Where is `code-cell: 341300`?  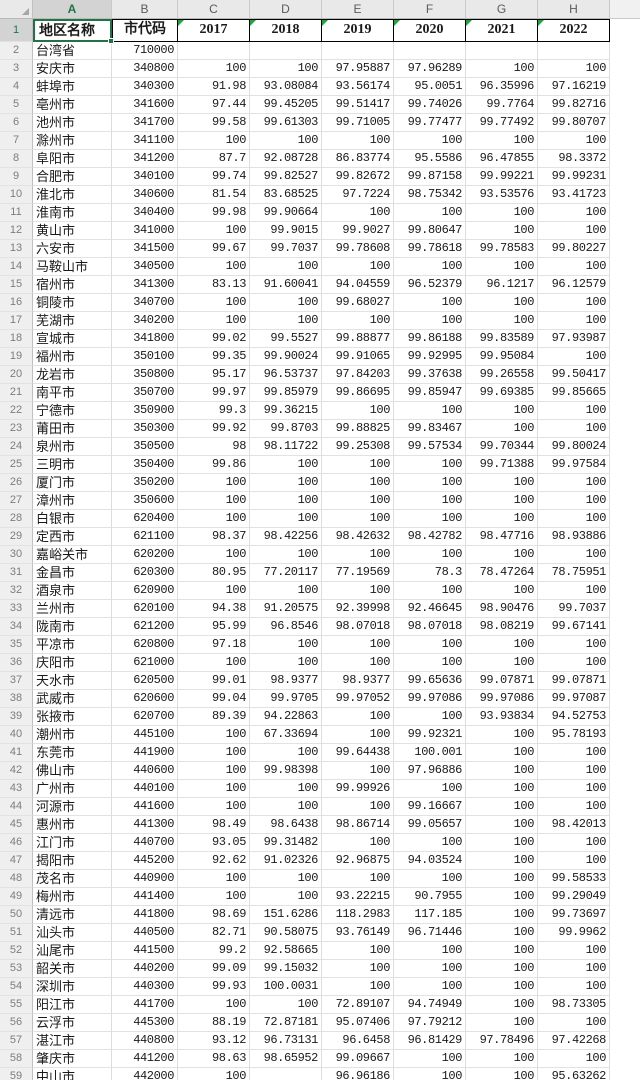
code-cell: 341300 is located at coordinates (145, 285).